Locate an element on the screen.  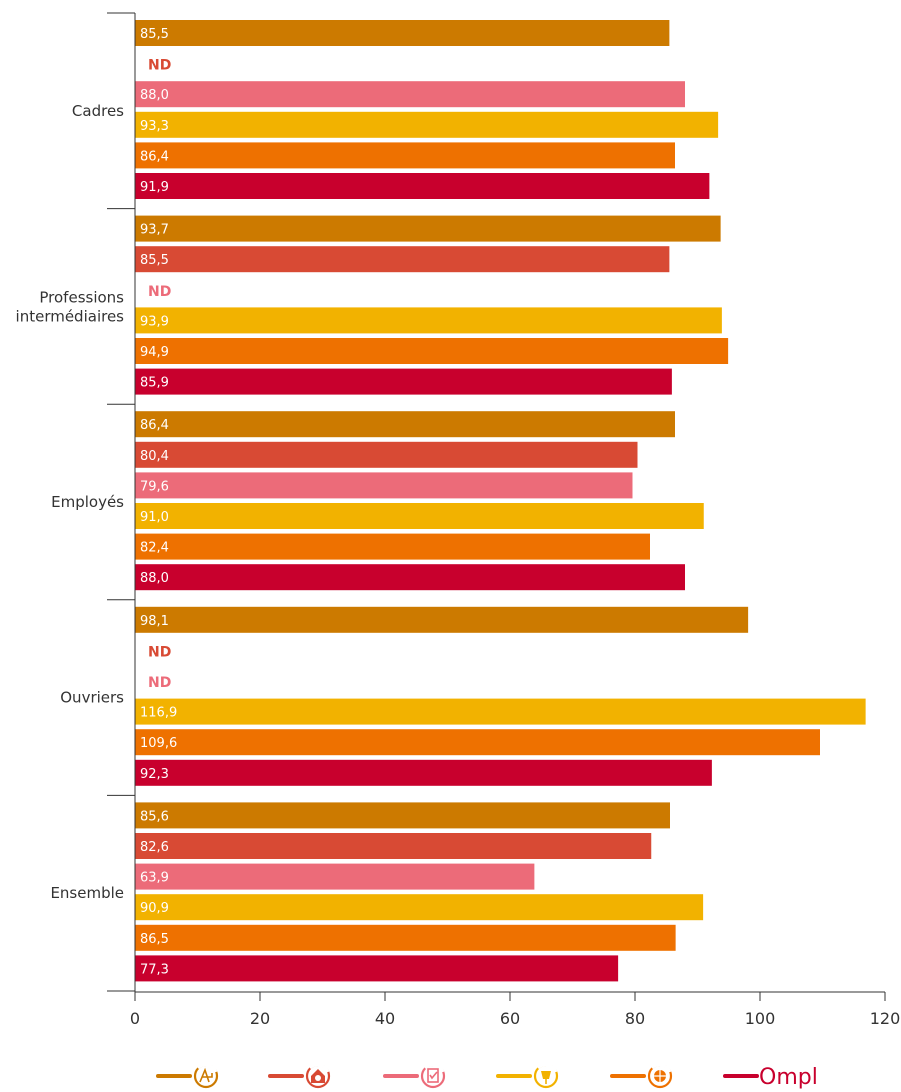
bar-value-label: 79,6 is located at coordinates (154, 486).